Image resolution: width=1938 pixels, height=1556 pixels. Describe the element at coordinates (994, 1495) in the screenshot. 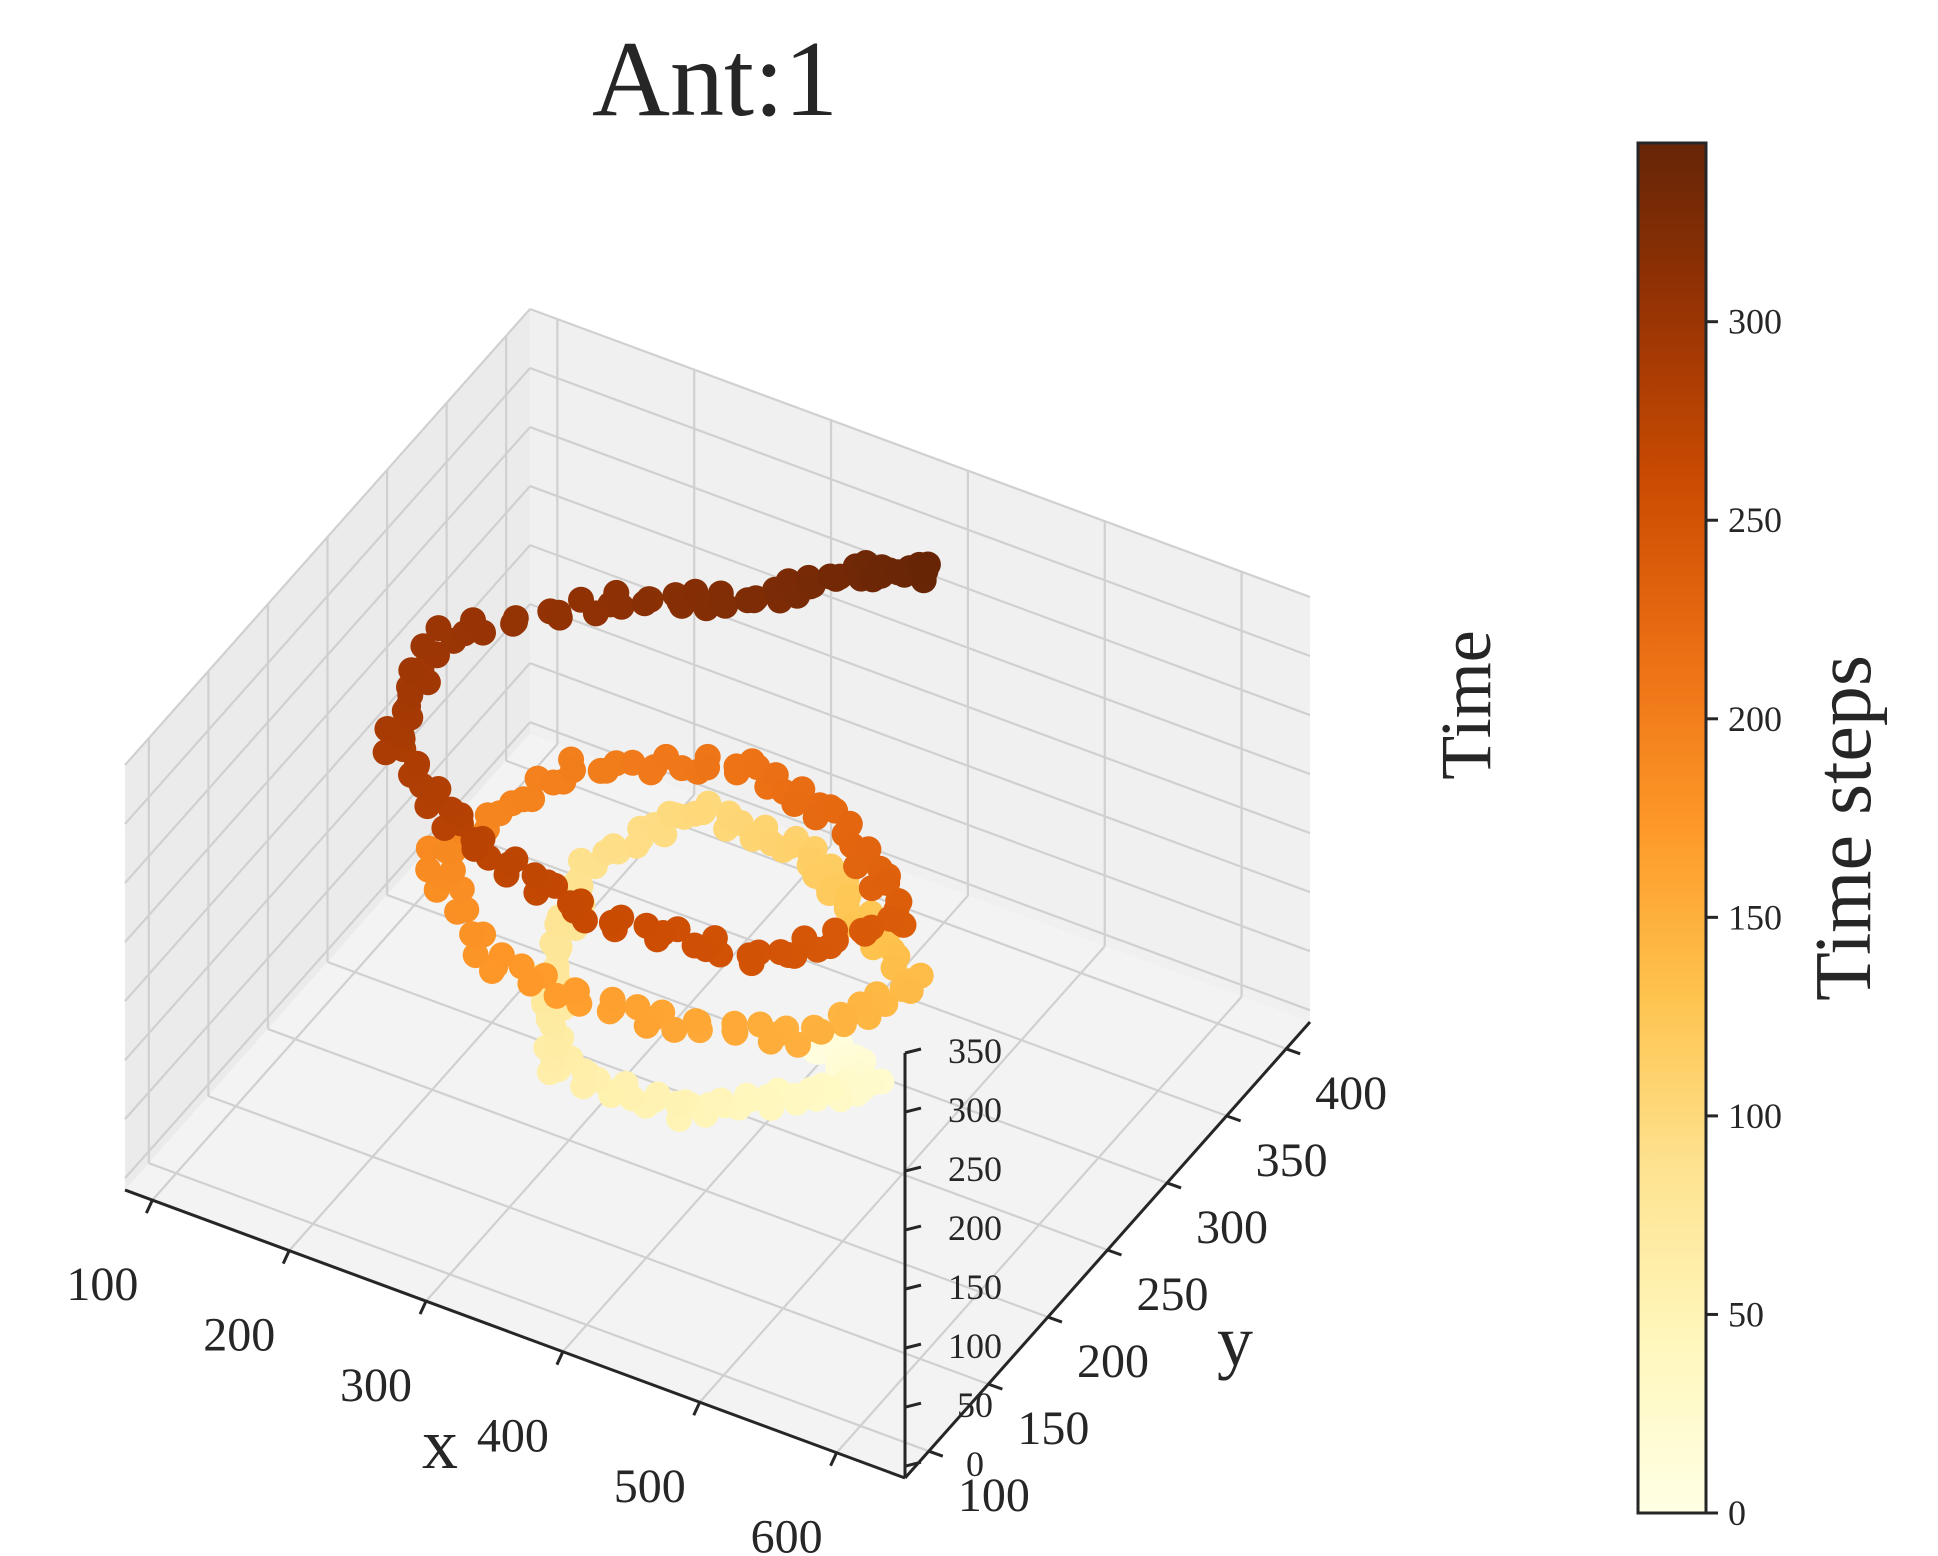

I see `y-tick-label: 100` at that location.